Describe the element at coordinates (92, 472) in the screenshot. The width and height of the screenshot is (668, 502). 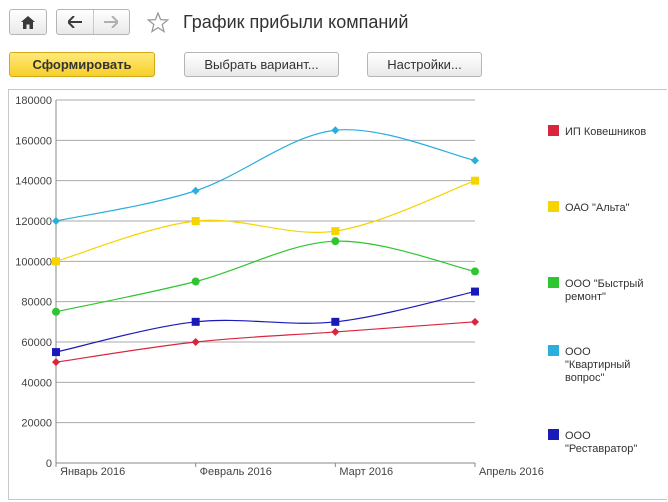
I see `x-tick-label: Январь 2016` at that location.